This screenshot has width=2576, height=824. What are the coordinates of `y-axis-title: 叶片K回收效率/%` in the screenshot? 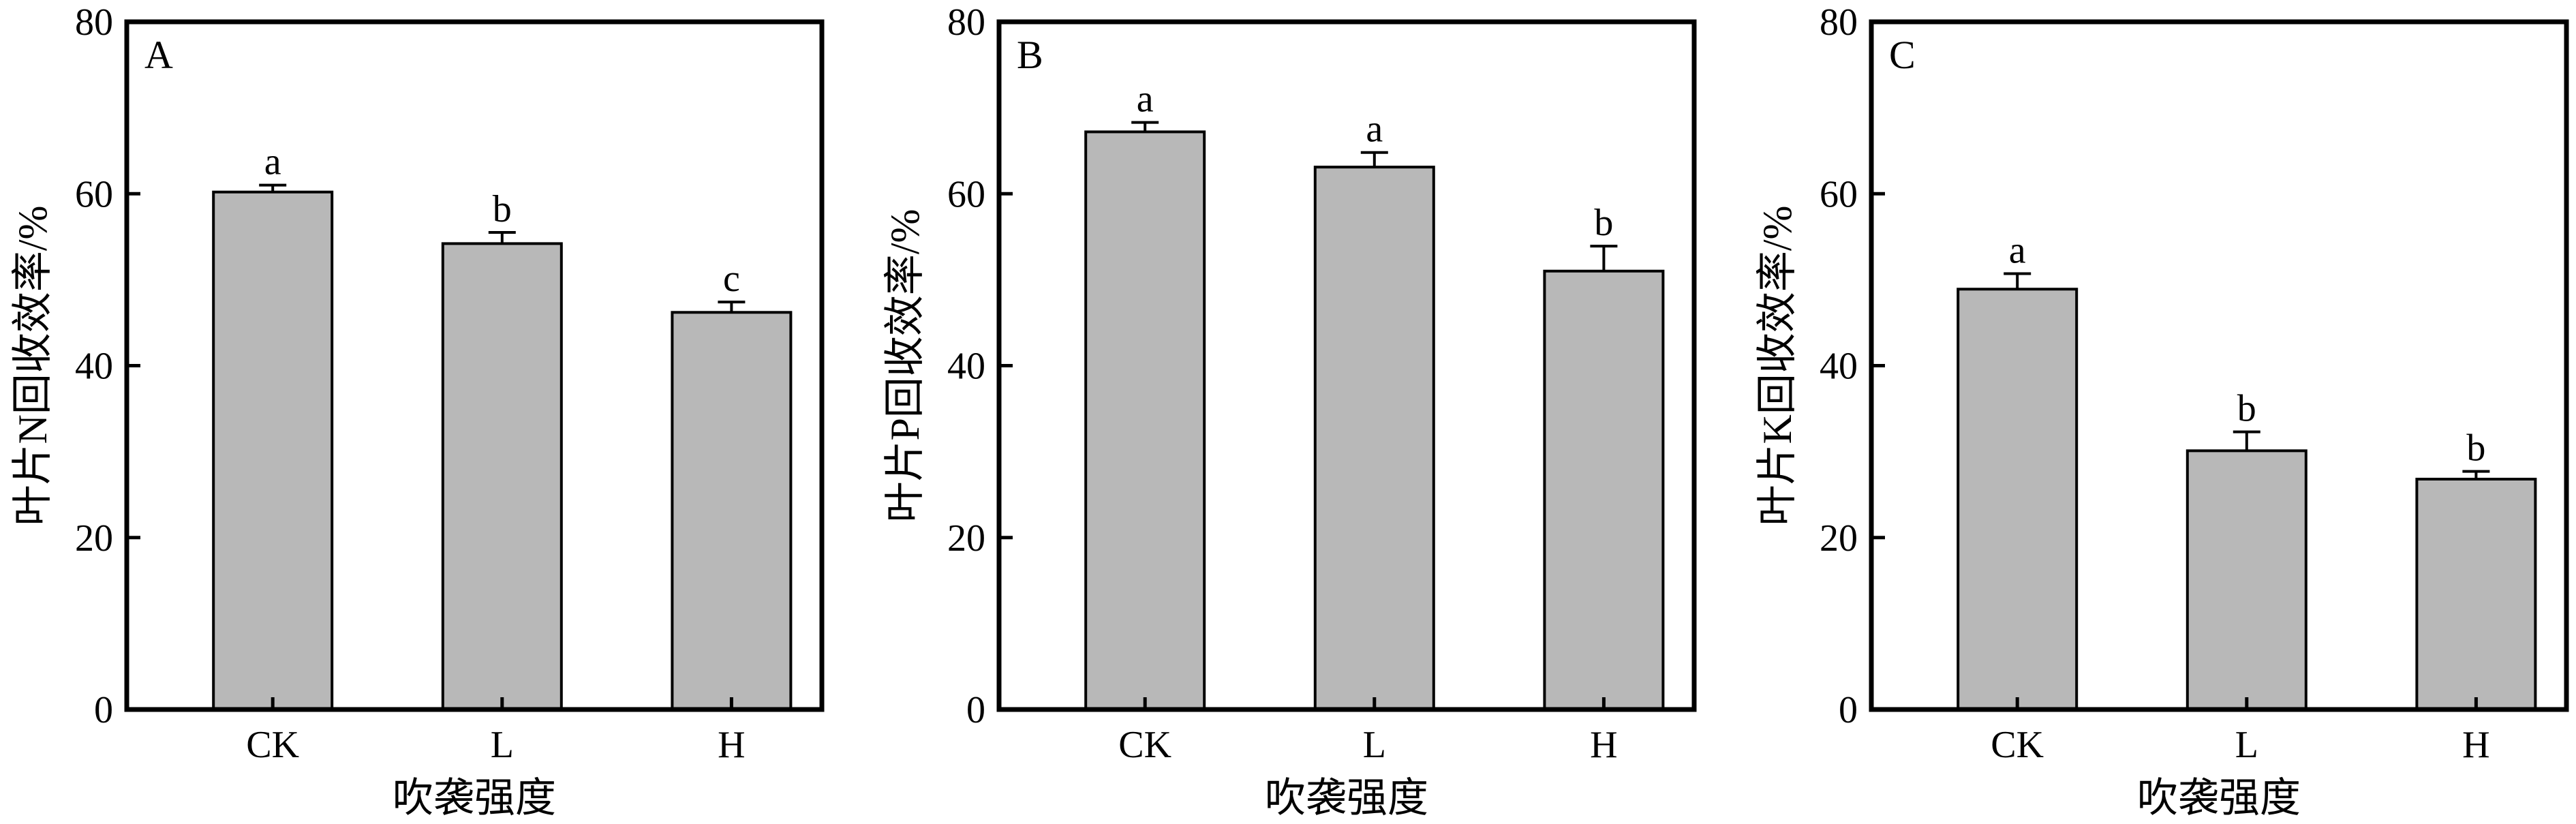 It's located at (1777, 366).